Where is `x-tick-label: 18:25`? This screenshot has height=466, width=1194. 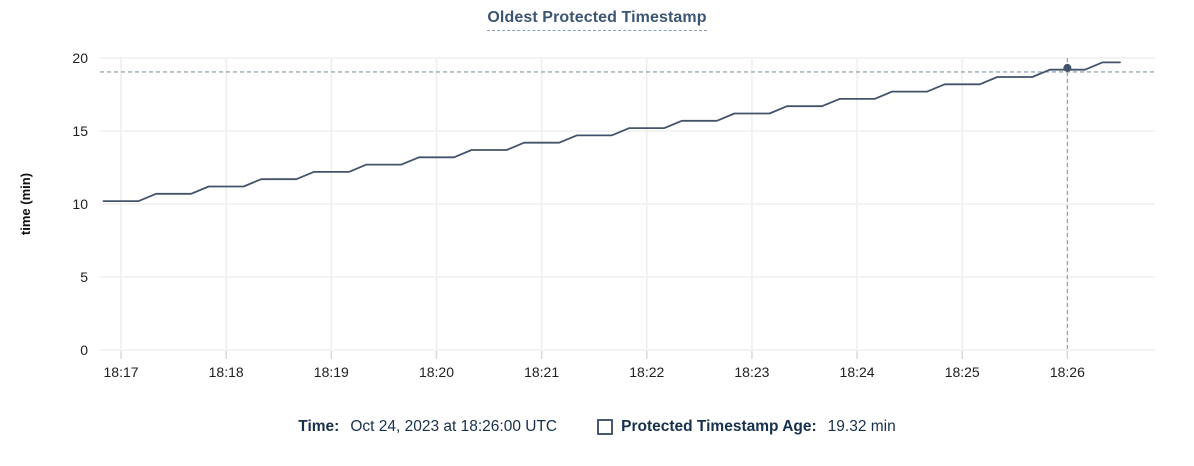 x-tick-label: 18:25 is located at coordinates (962, 372).